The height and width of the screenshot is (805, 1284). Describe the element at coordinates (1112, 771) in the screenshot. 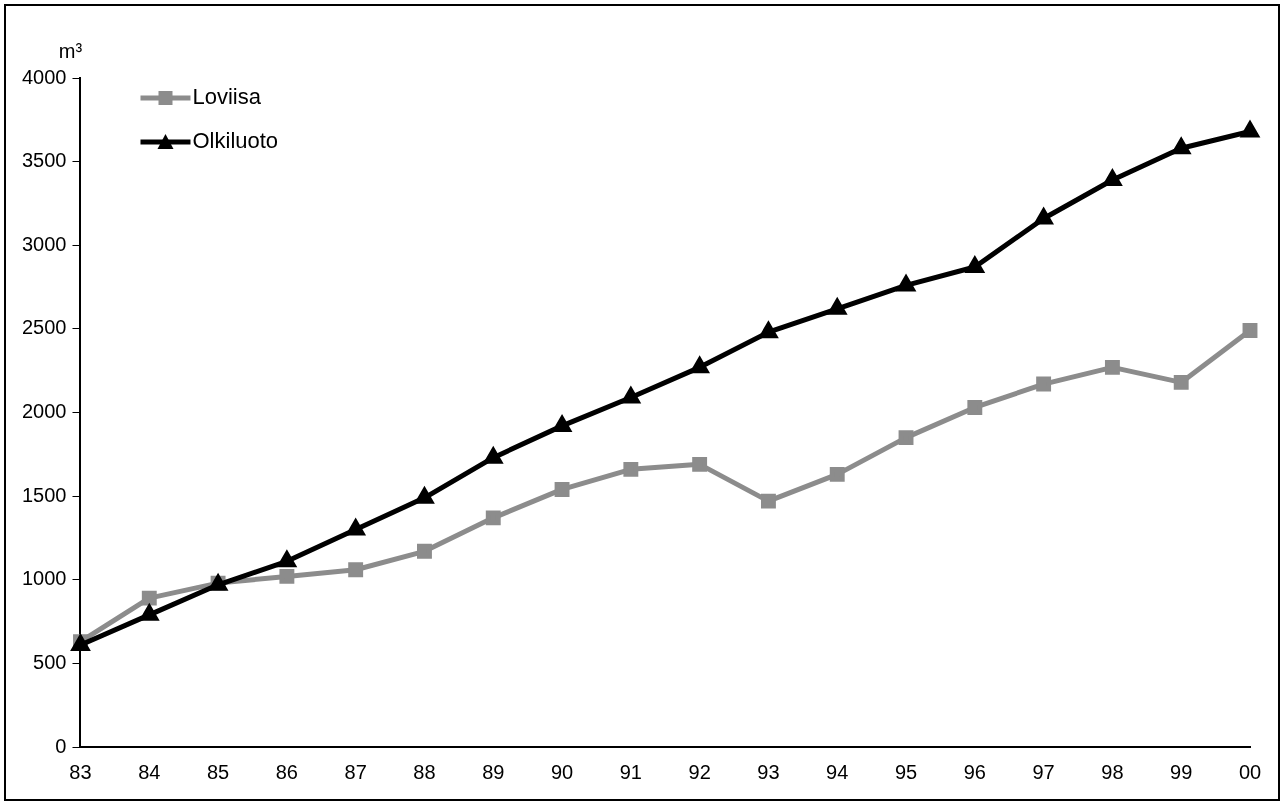

I see `x-tick-label: 98` at that location.